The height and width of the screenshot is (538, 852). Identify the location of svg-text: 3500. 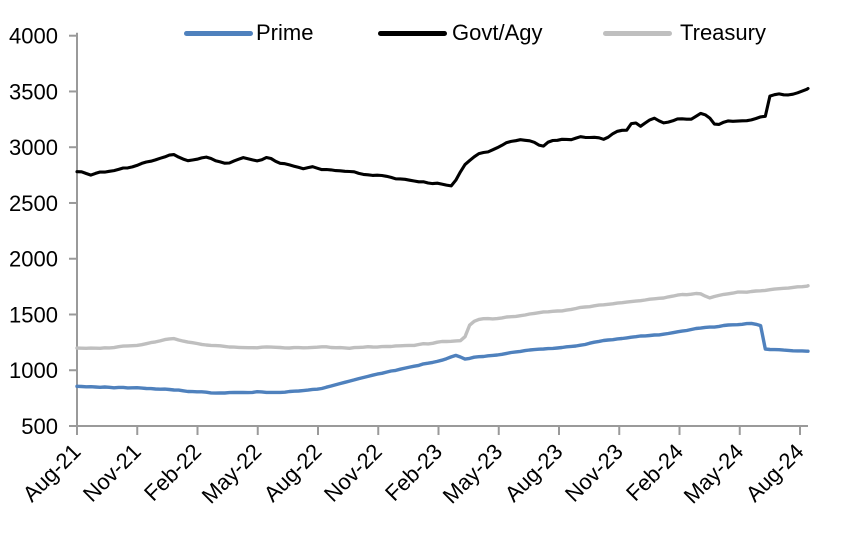
(33, 91).